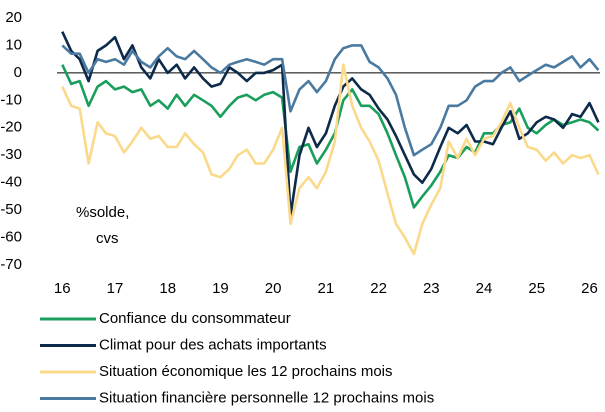  Describe the element at coordinates (220, 288) in the screenshot. I see `x-tick-label: 19` at that location.